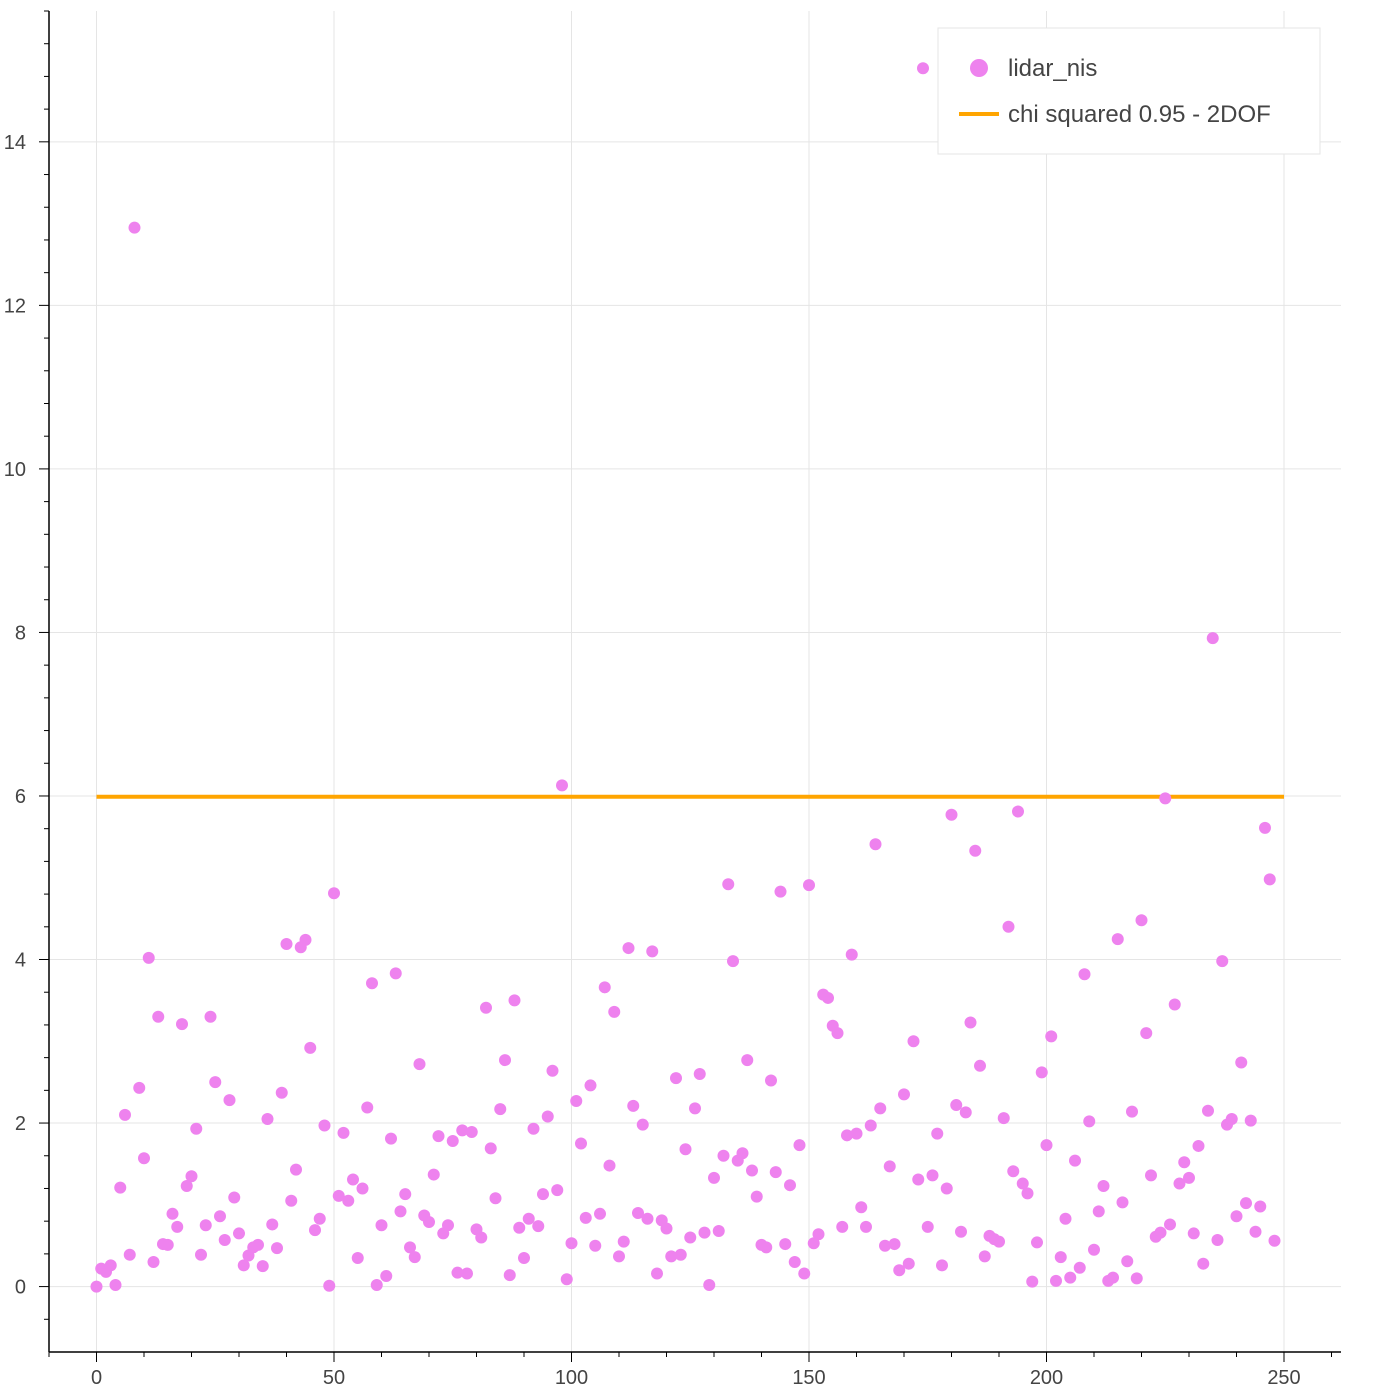 The width and height of the screenshot is (1400, 1400). Describe the element at coordinates (15, 306) in the screenshot. I see `y-tick-label: 12` at that location.